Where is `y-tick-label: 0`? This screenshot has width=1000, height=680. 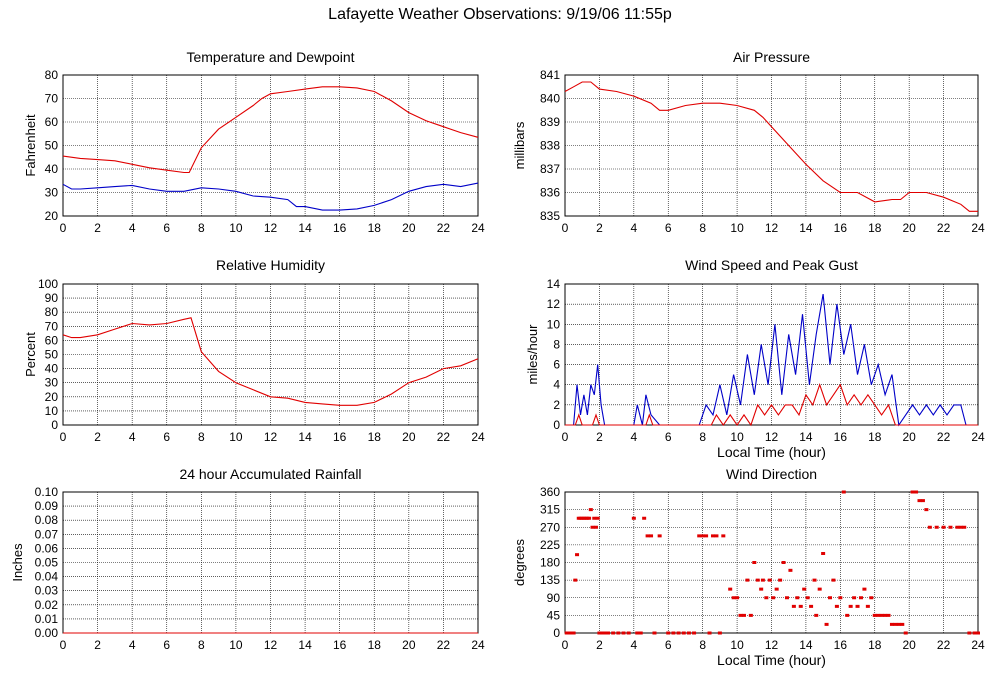 y-tick-label: 0 is located at coordinates (556, 425).